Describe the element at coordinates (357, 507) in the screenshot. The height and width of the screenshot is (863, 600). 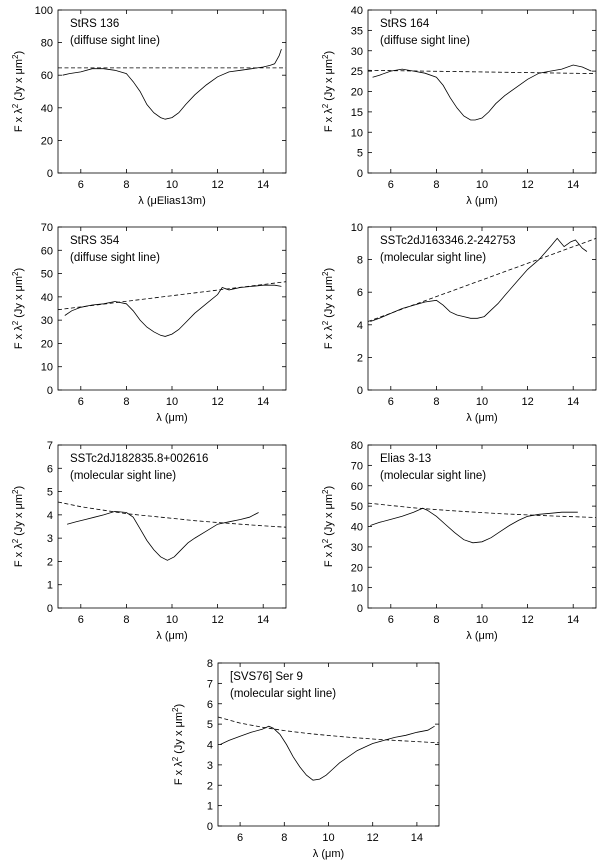
I see `y-tick-label: 50` at that location.